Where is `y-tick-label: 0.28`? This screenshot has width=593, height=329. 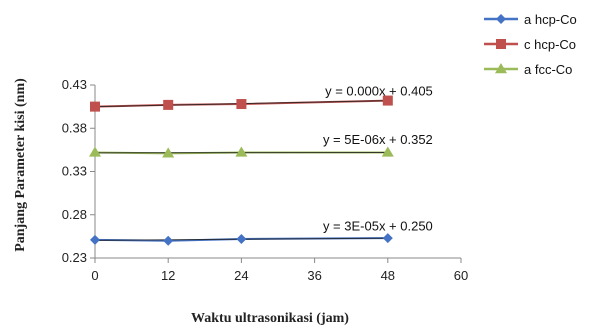 y-tick-label: 0.28 is located at coordinates (74, 214).